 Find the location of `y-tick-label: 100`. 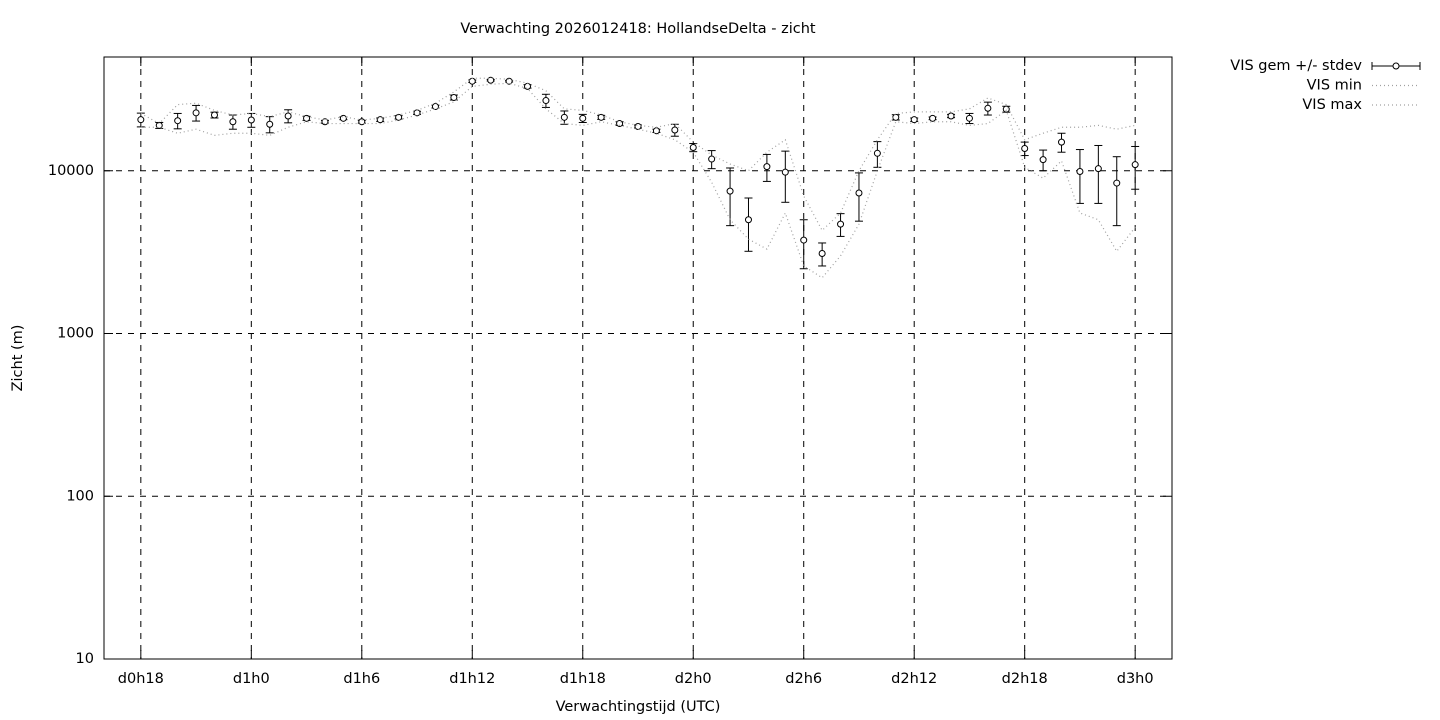

y-tick-label: 100 is located at coordinates (80, 496).